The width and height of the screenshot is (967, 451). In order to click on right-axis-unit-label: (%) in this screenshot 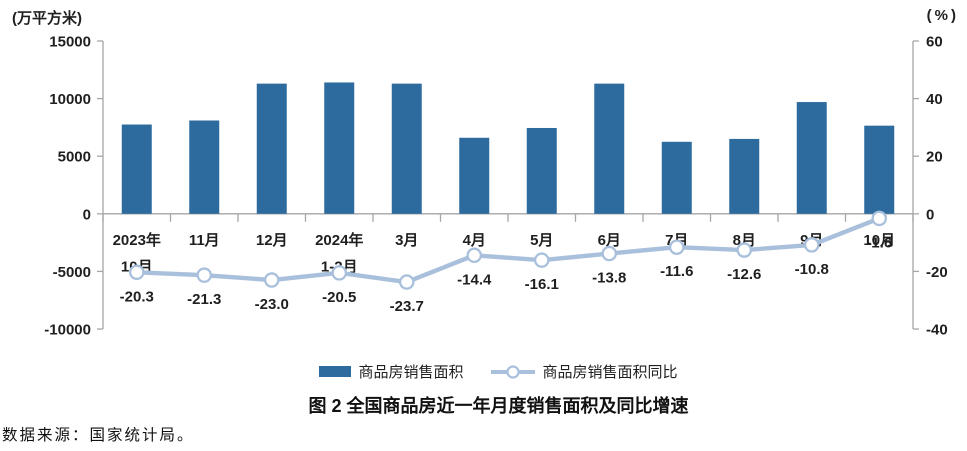, I will do `click(942, 15)`.